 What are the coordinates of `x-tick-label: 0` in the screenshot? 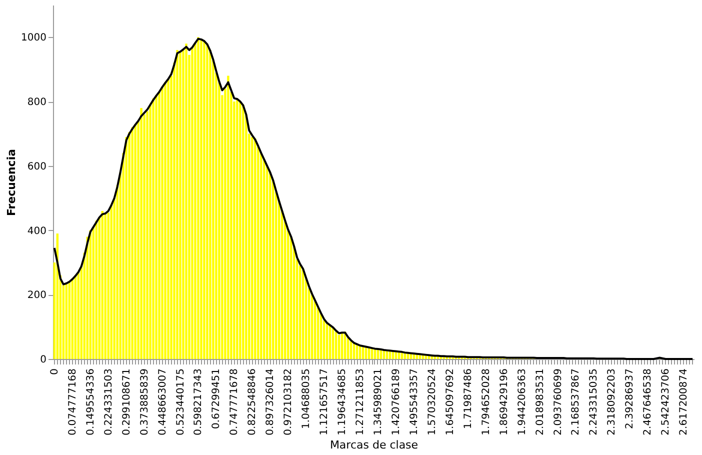 It's located at (54, 371).